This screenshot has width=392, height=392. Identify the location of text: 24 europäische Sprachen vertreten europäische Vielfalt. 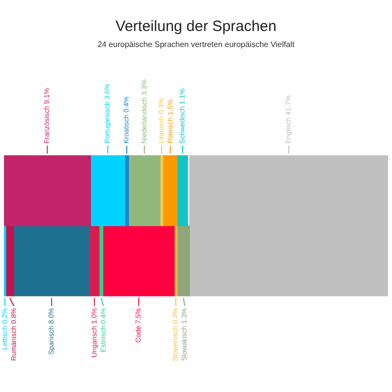
(197, 45).